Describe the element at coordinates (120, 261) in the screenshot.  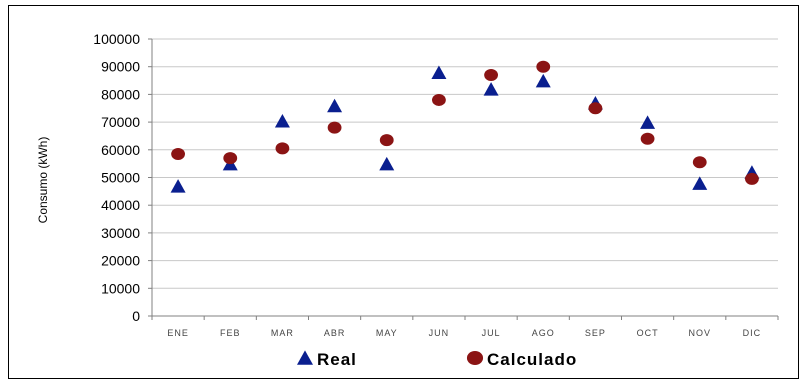
I see `y-tick-label: 20000` at that location.